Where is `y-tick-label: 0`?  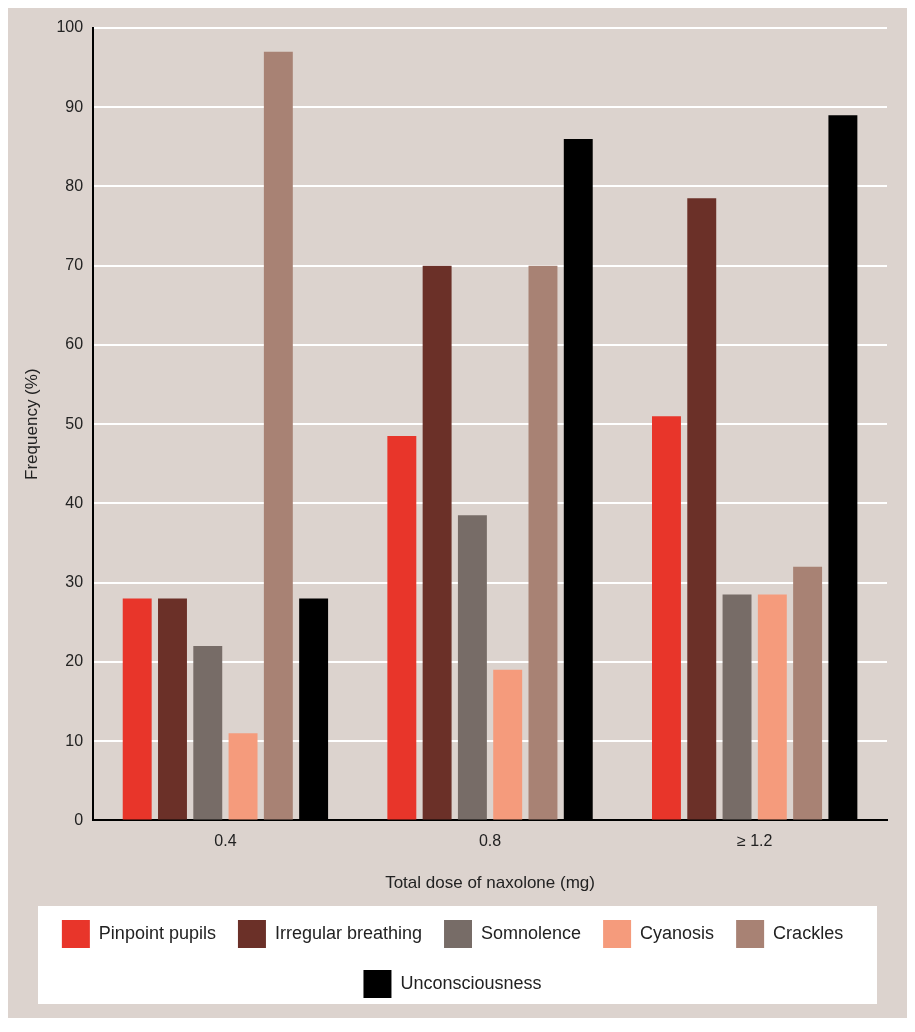
y-tick-label: 0 is located at coordinates (79, 819).